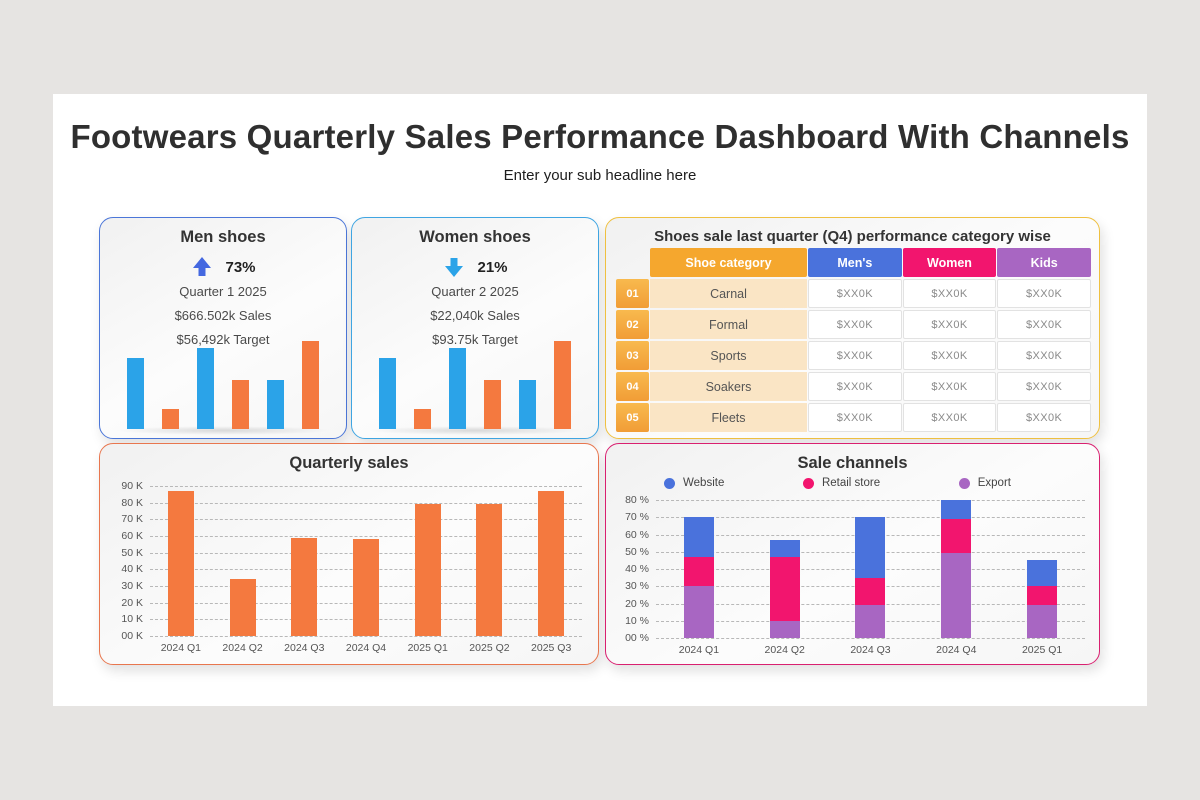 Image resolution: width=1200 pixels, height=800 pixels. I want to click on arrow-down-icon, so click(454, 267).